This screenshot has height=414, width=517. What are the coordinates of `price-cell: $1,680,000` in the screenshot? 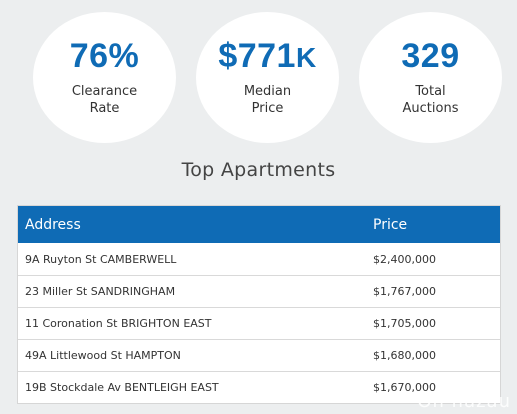 It's located at (404, 355).